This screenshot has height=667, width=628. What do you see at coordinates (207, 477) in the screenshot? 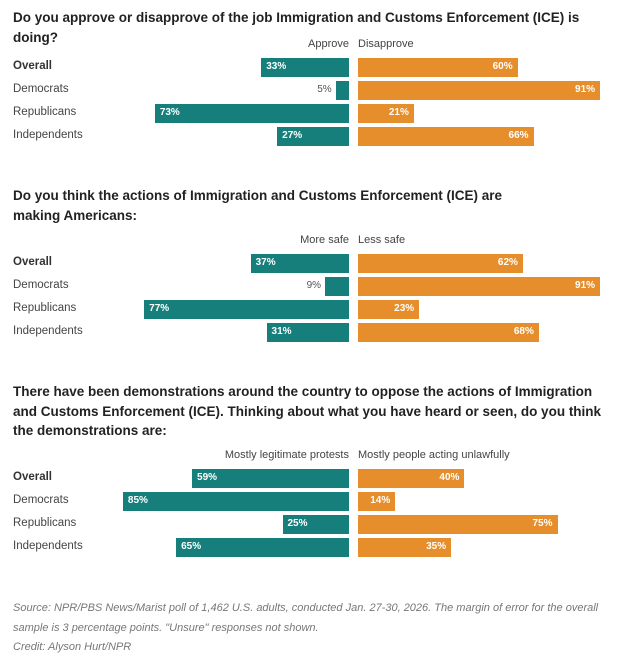
I see `data-label: 59%` at bounding box center [207, 477].